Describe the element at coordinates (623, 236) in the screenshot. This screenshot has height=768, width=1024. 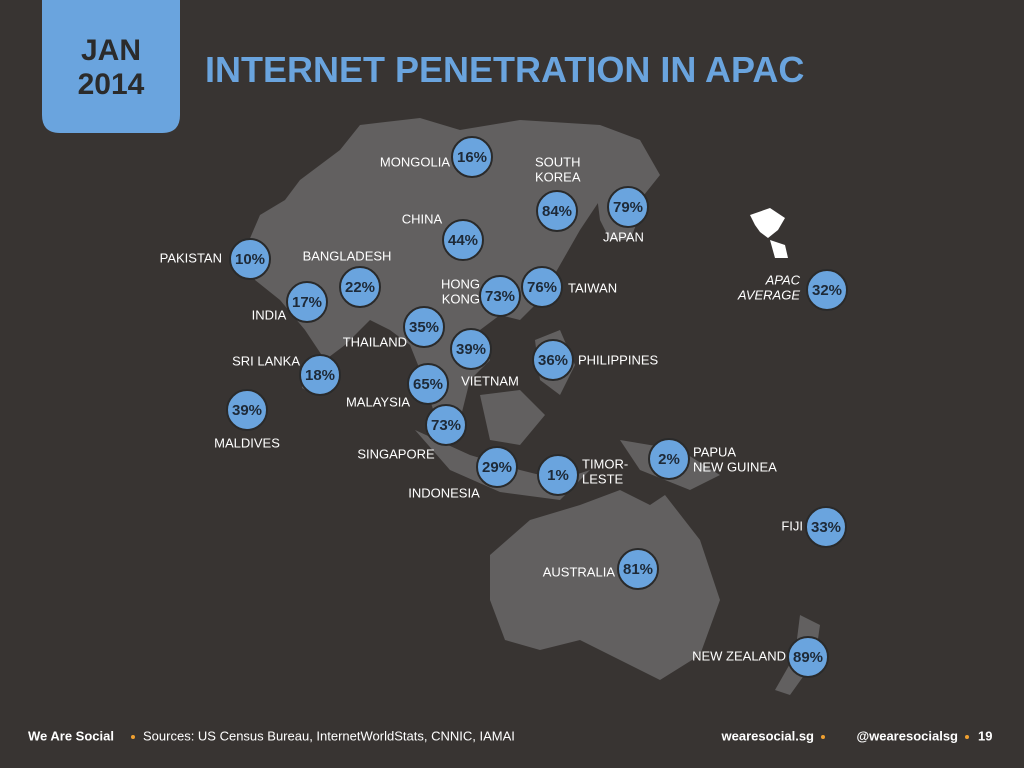
I see `country-label: JAPAN` at that location.